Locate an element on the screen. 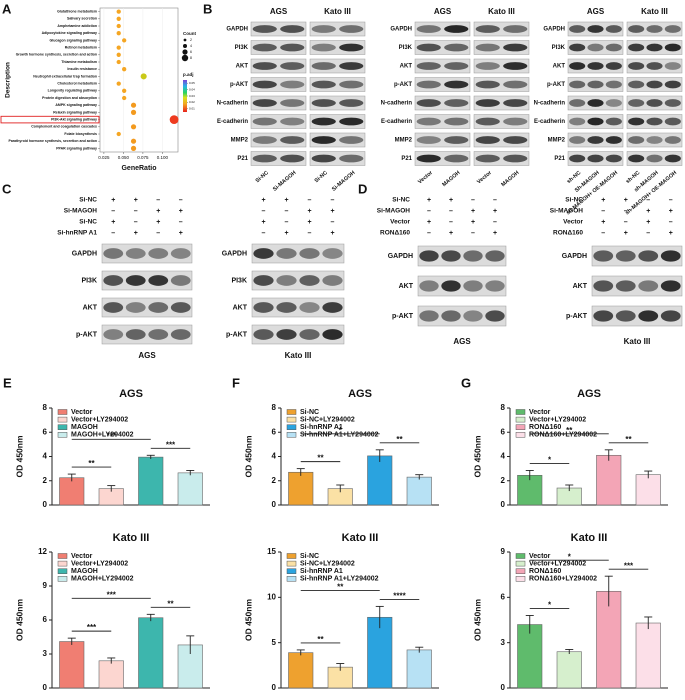 The width and height of the screenshot is (685, 700). colorbar is located at coordinates (185, 96).